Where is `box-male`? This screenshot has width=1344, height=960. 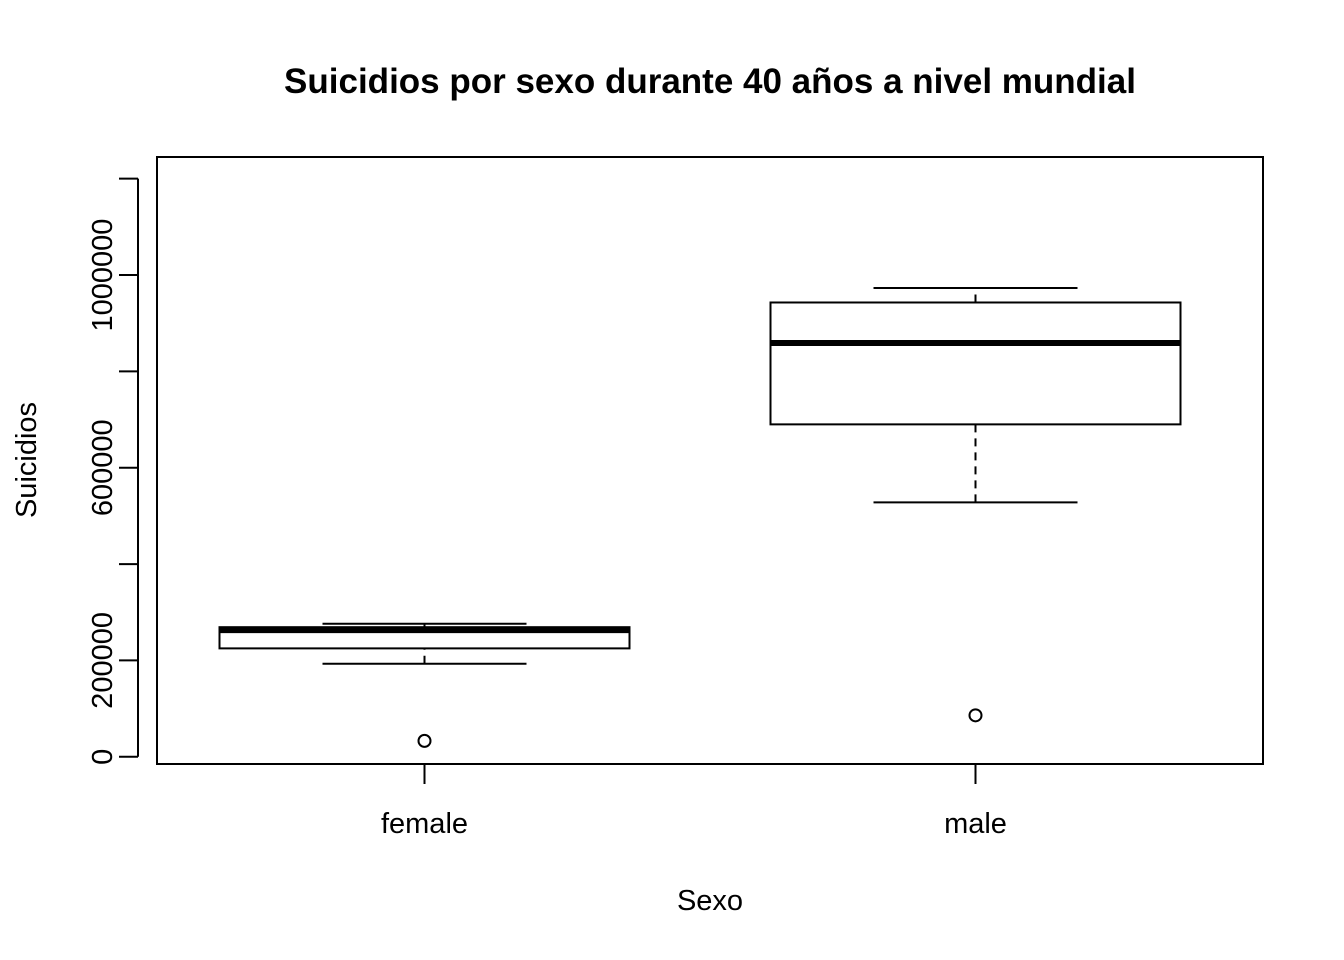
box-male is located at coordinates (975, 505).